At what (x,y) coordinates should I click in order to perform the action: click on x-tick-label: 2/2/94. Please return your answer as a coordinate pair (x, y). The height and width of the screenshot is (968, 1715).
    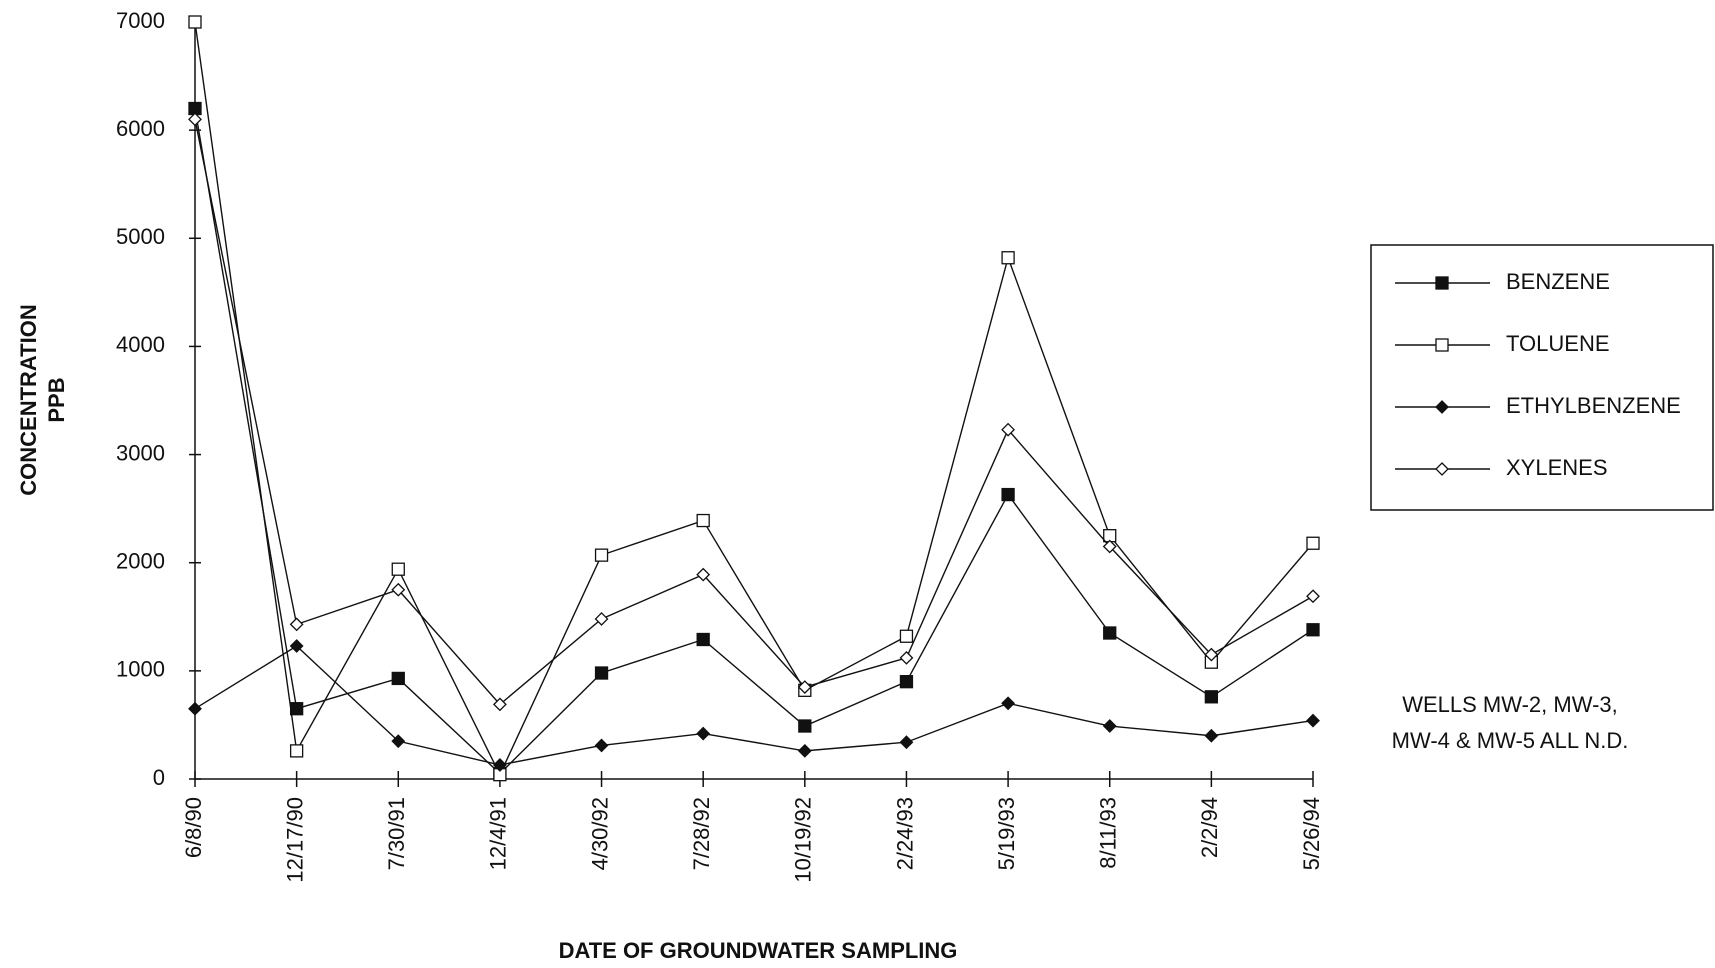
    Looking at the image, I should click on (1209, 827).